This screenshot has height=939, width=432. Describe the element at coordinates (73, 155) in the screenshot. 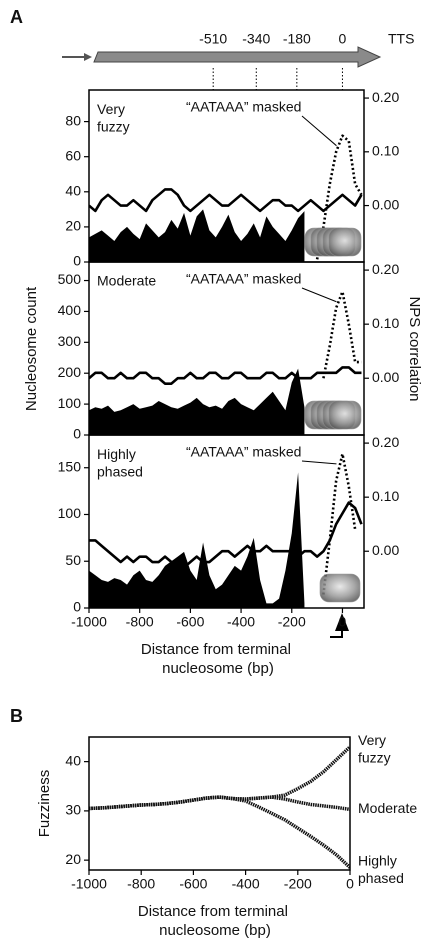

I see `y-tick-label: 60` at that location.